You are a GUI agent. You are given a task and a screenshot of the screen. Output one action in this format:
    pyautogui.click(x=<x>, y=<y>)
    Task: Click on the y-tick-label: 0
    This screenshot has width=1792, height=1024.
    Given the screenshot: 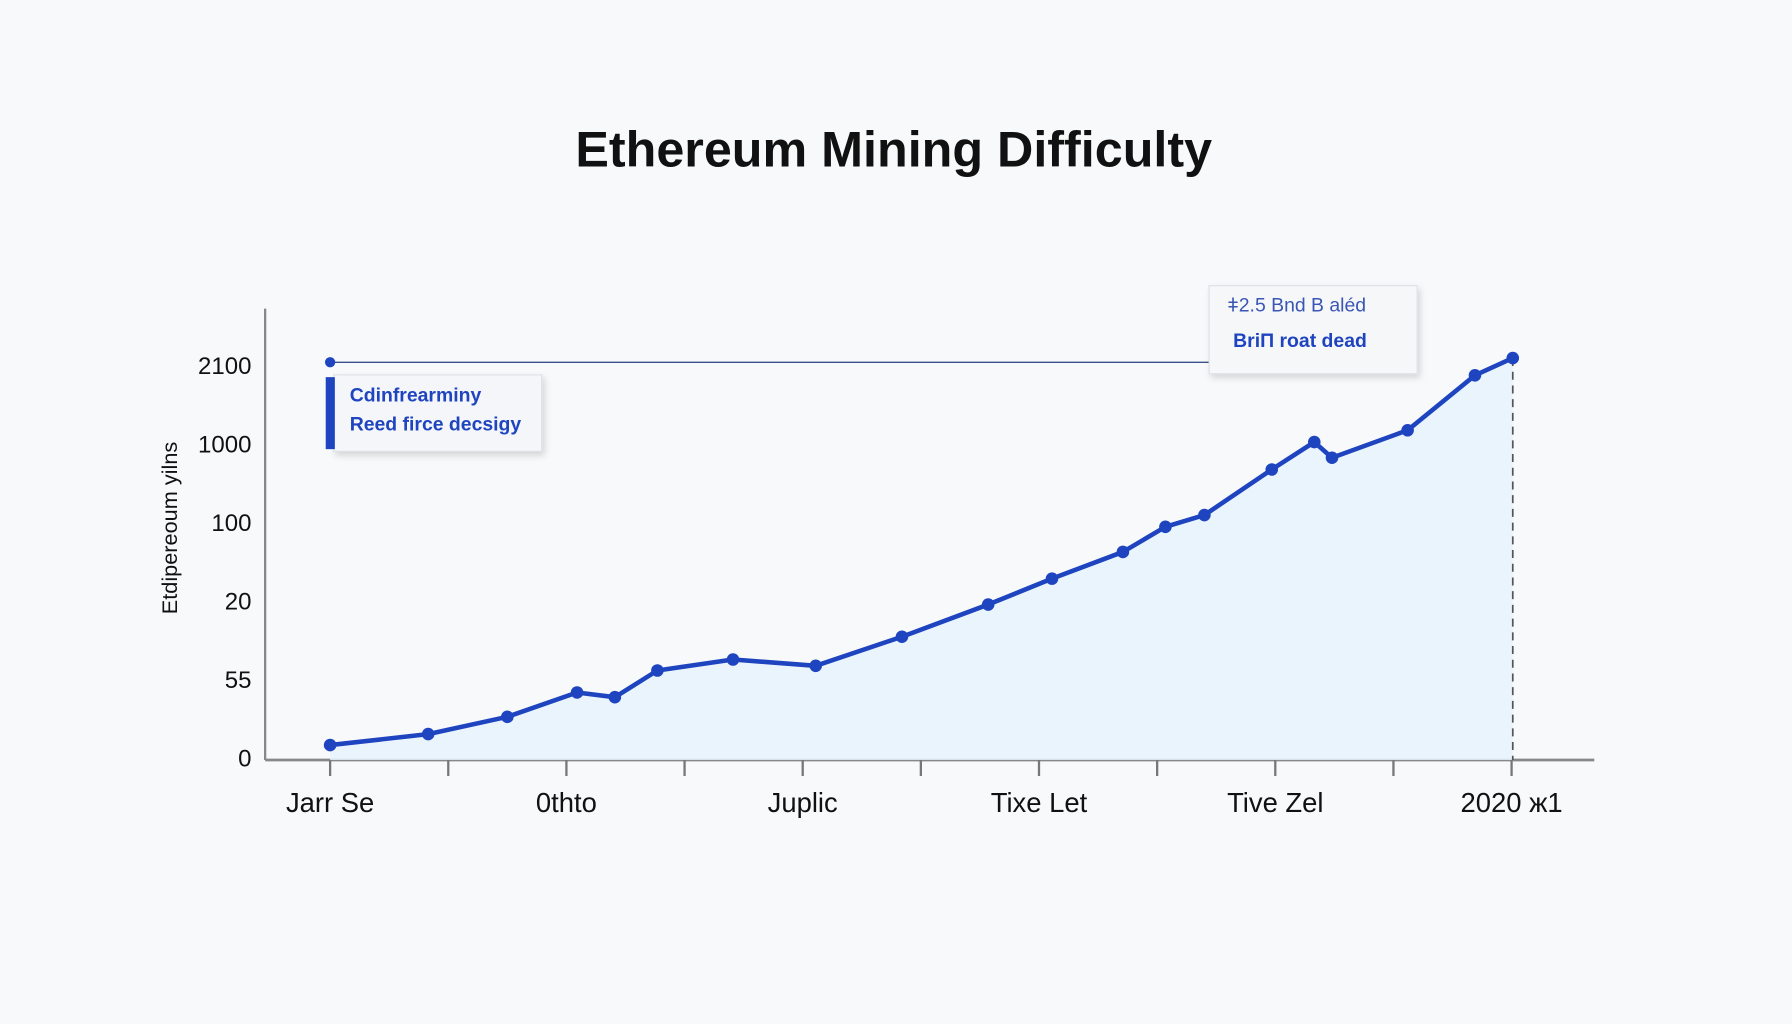 What is the action you would take?
    pyautogui.click(x=244, y=758)
    